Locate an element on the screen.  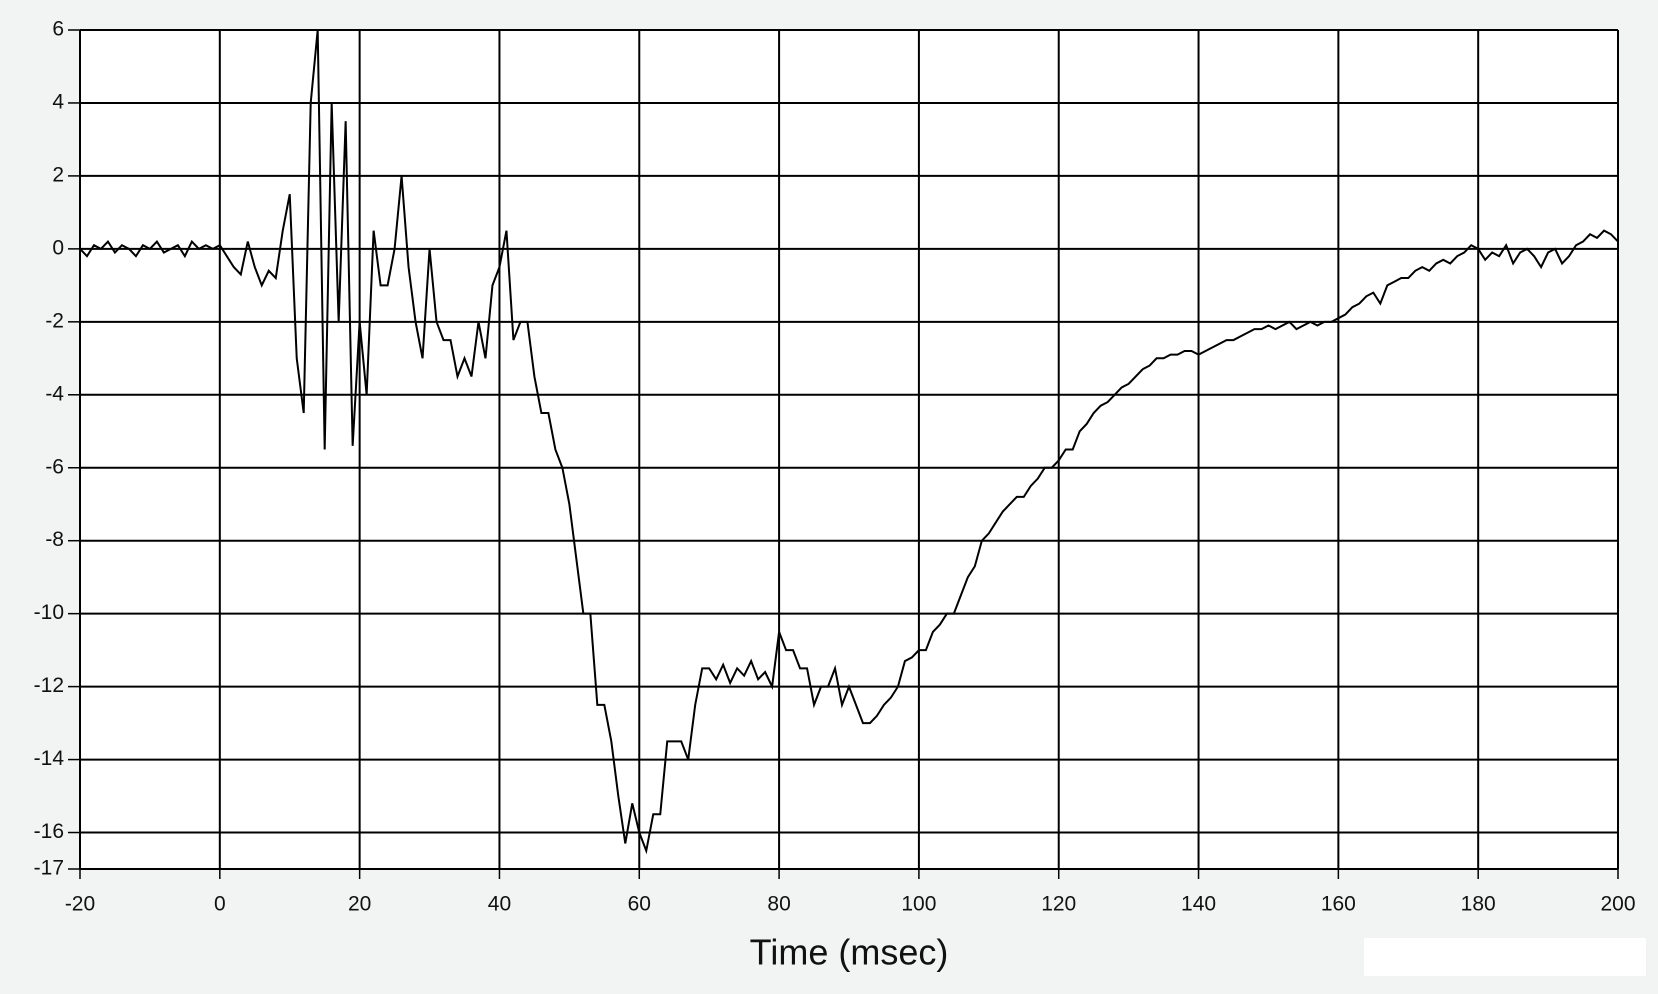
x-tick-label: 80 is located at coordinates (778, 904).